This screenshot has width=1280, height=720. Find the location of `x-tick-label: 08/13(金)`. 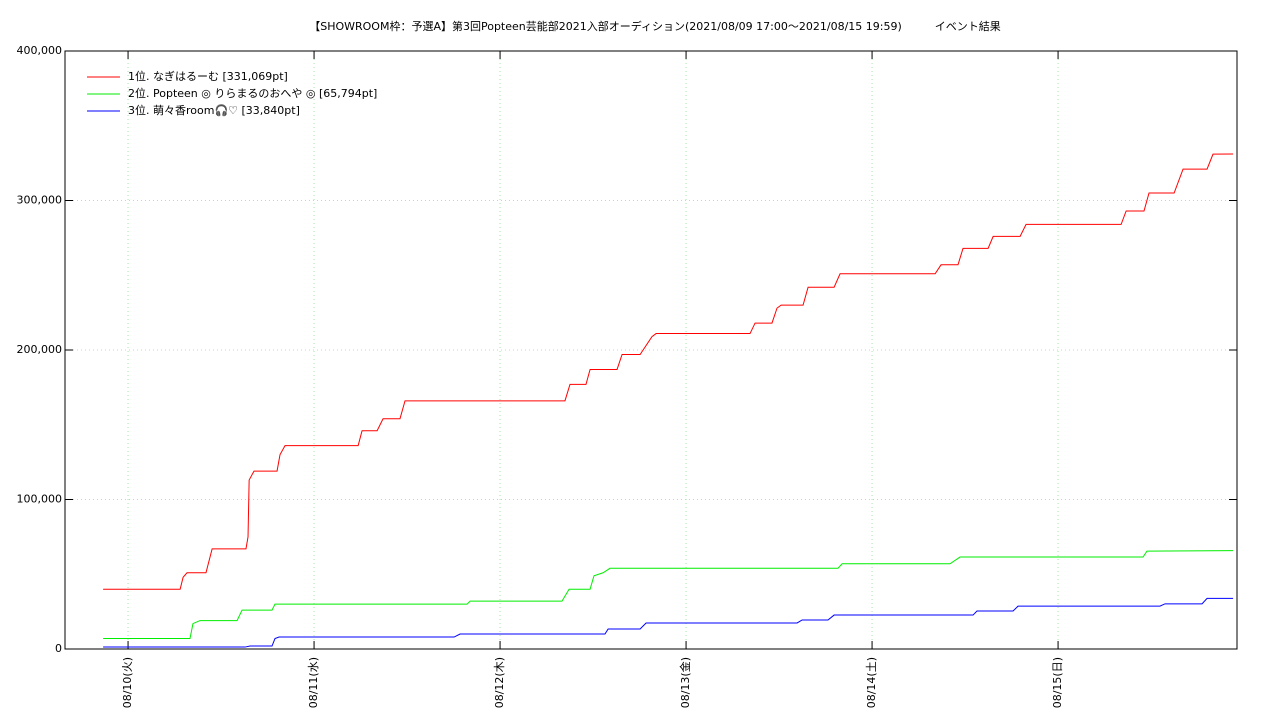

x-tick-label: 08/13(金) is located at coordinates (685, 682).